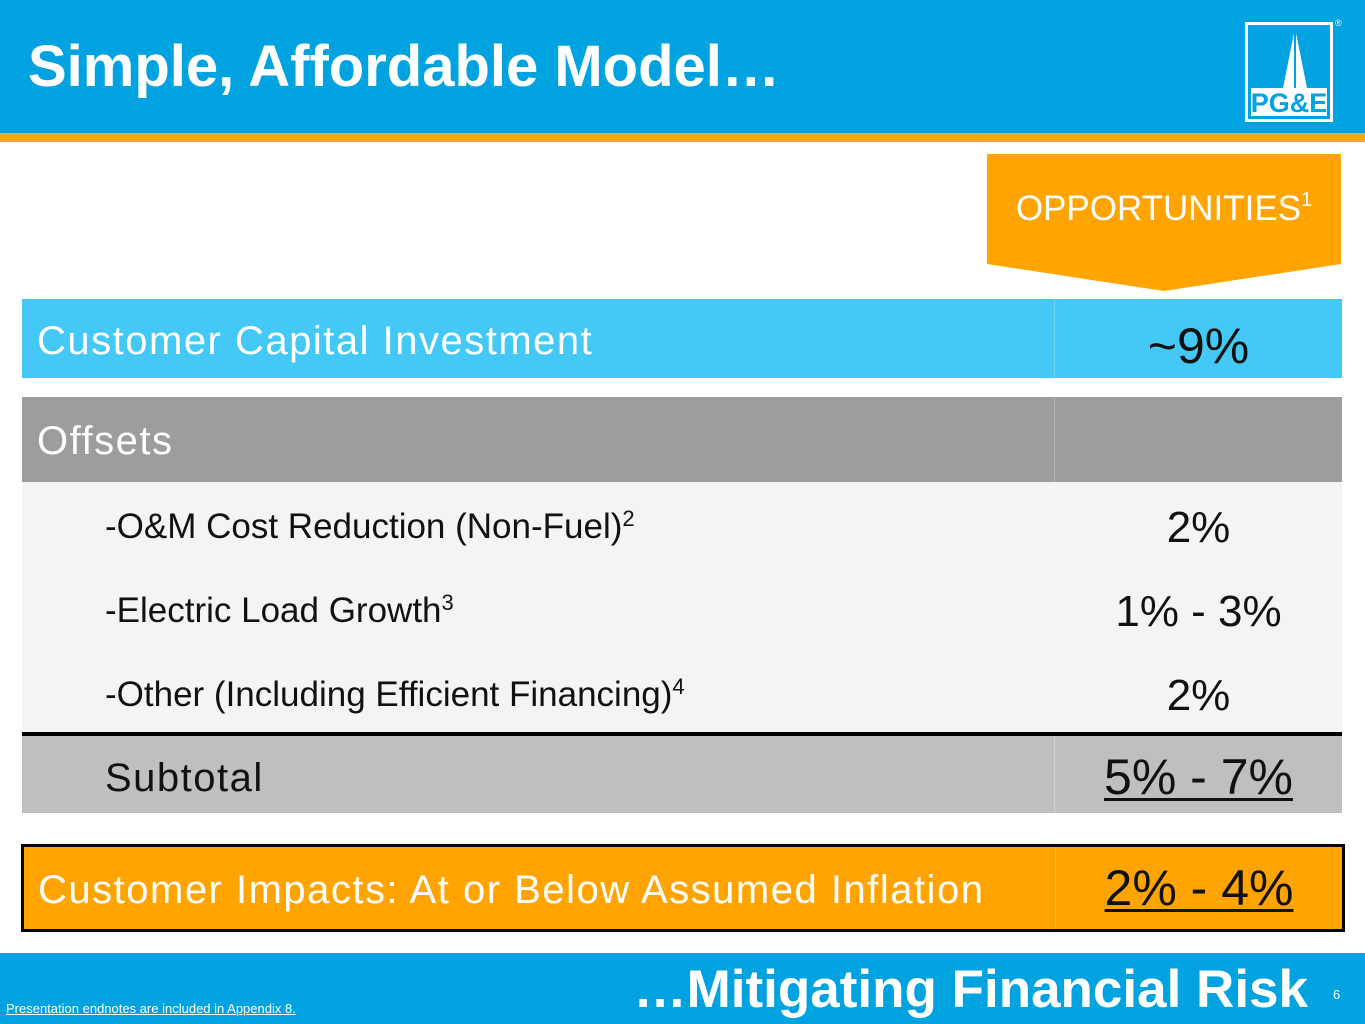  I want to click on customer-capital-row: Customer Capital Investment ~9%, so click(682, 338).